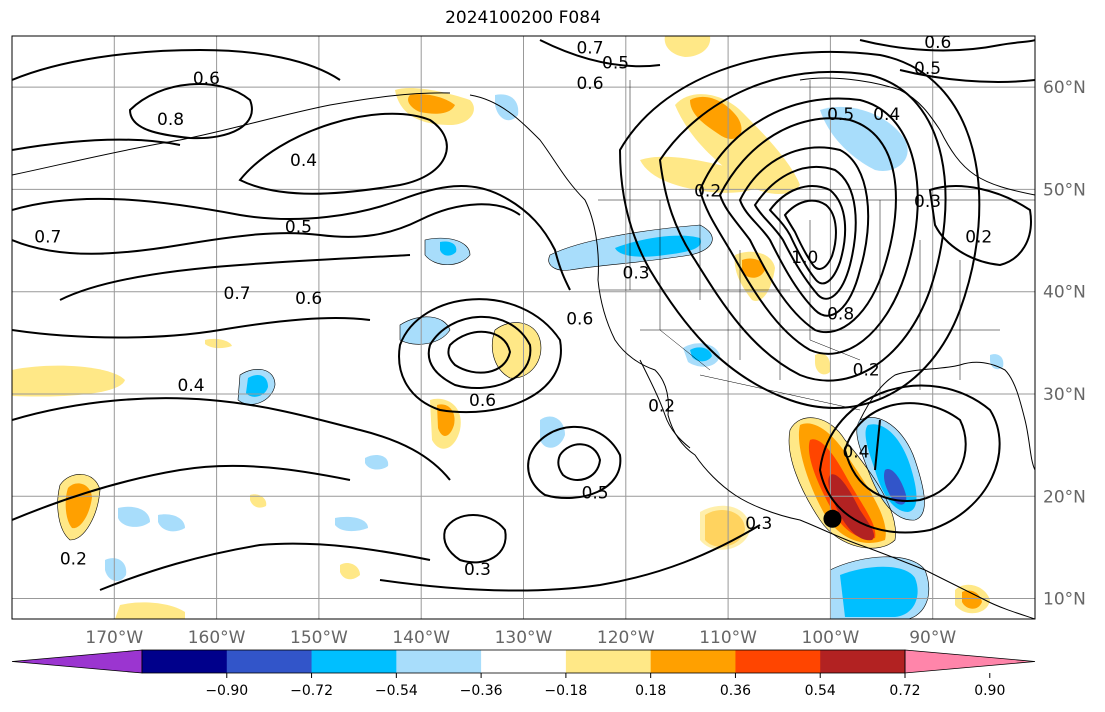 Image resolution: width=1105 pixels, height=712 pixels. Describe the element at coordinates (701, 354) in the screenshot. I see `shade-blue-nevada` at that location.